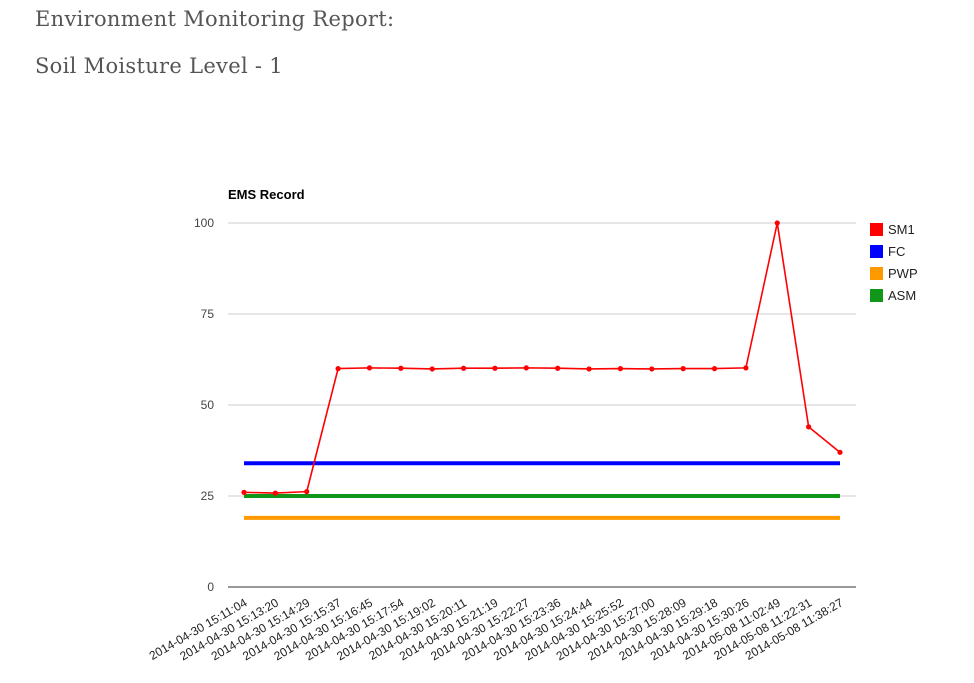 The height and width of the screenshot is (683, 974). What do you see at coordinates (204, 223) in the screenshot?
I see `y-tick-label: 100` at bounding box center [204, 223].